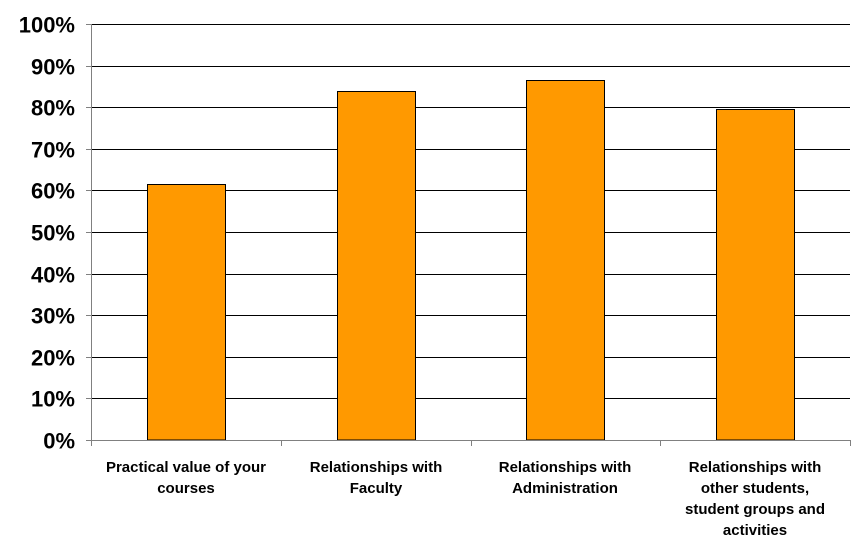 The image size is (862, 546). I want to click on x-category-label: Relationships with Administration, so click(565, 478).